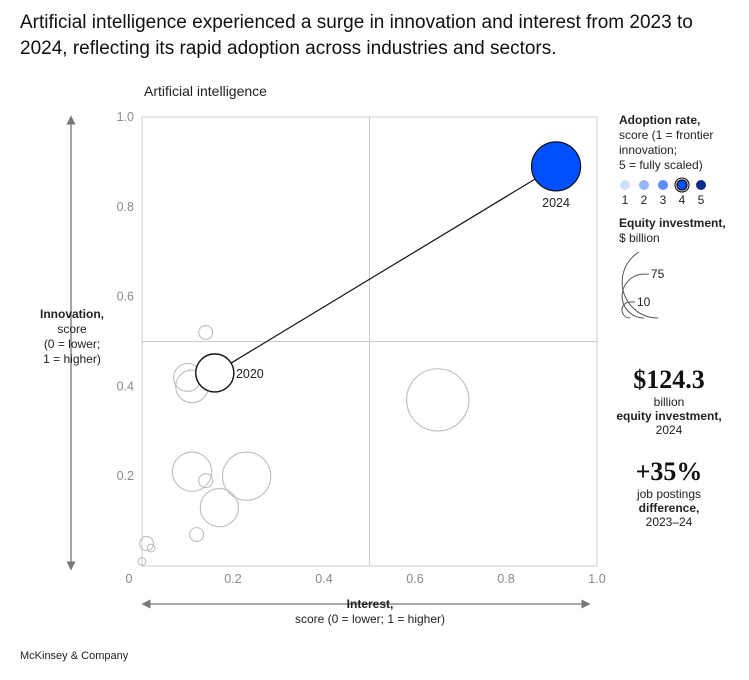  What do you see at coordinates (669, 471) in the screenshot?
I see `job-postings-value: +35%` at bounding box center [669, 471].